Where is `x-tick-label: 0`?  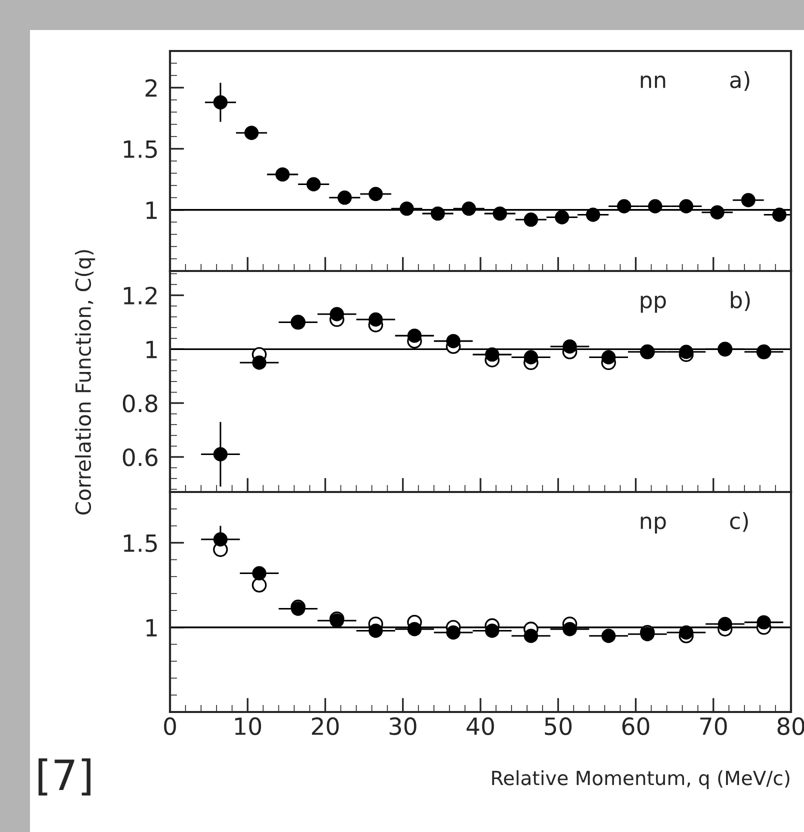 x-tick-label: 0 is located at coordinates (170, 726).